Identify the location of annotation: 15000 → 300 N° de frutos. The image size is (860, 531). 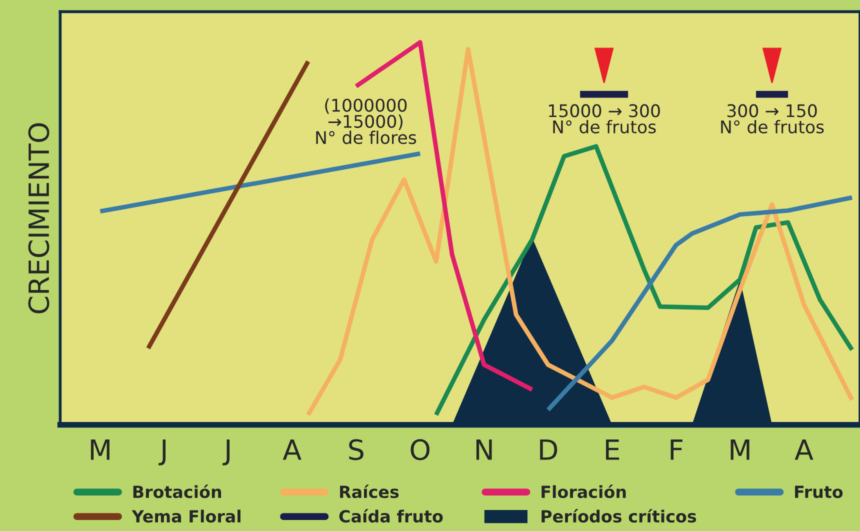
(604, 119).